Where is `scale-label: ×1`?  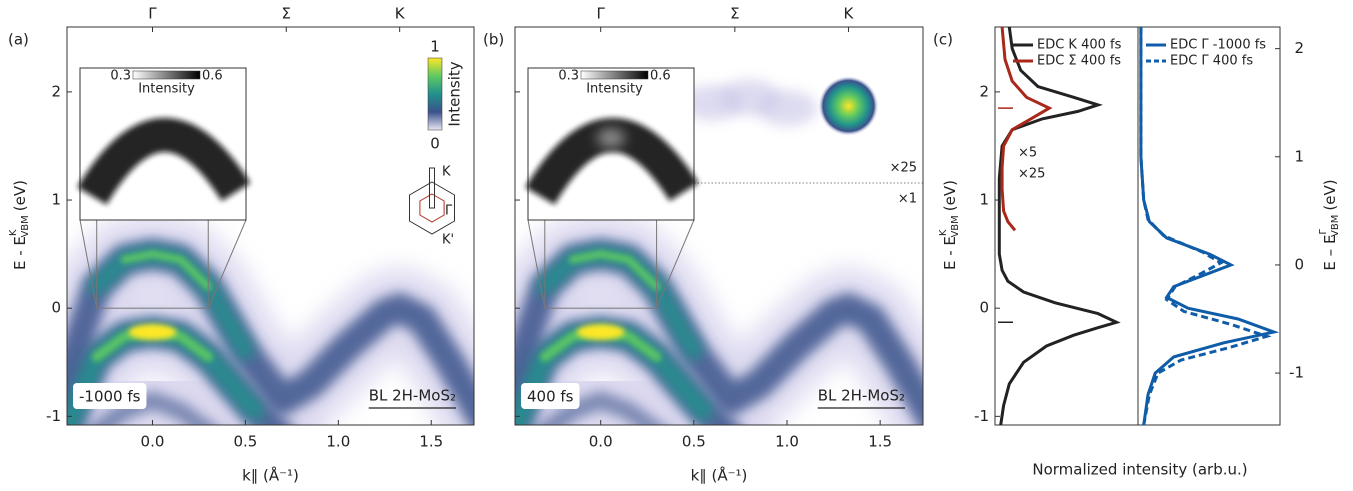 scale-label: ×1 is located at coordinates (907, 199).